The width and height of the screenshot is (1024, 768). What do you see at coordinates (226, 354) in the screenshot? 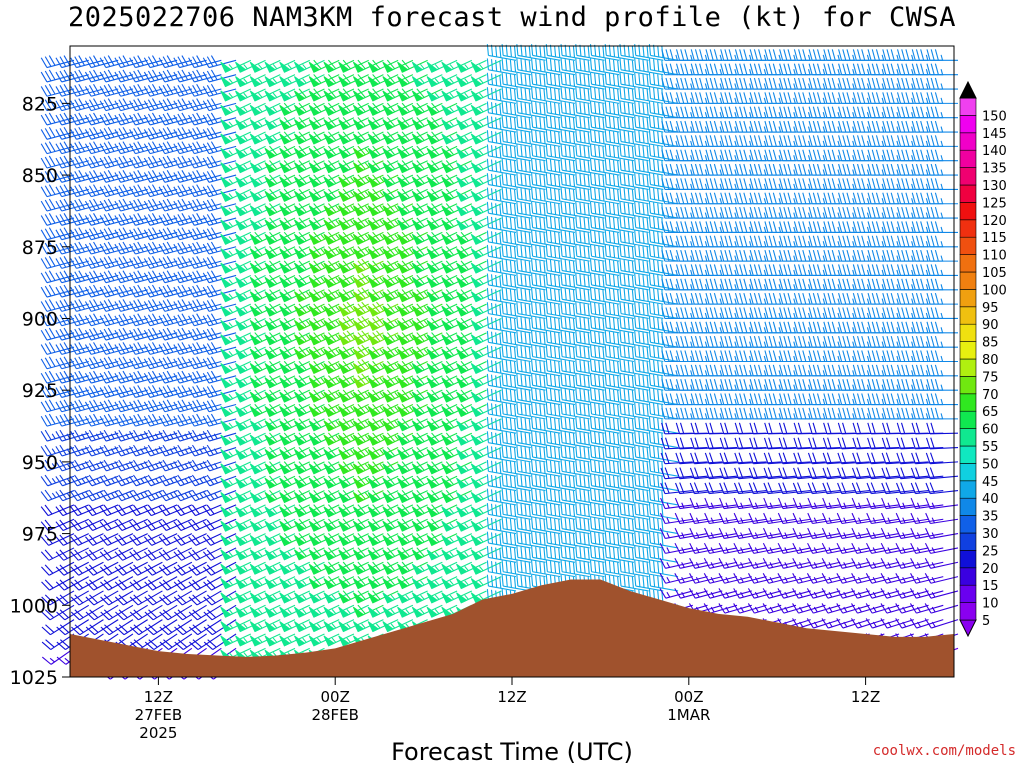
I see `barb-flag` at bounding box center [226, 354].